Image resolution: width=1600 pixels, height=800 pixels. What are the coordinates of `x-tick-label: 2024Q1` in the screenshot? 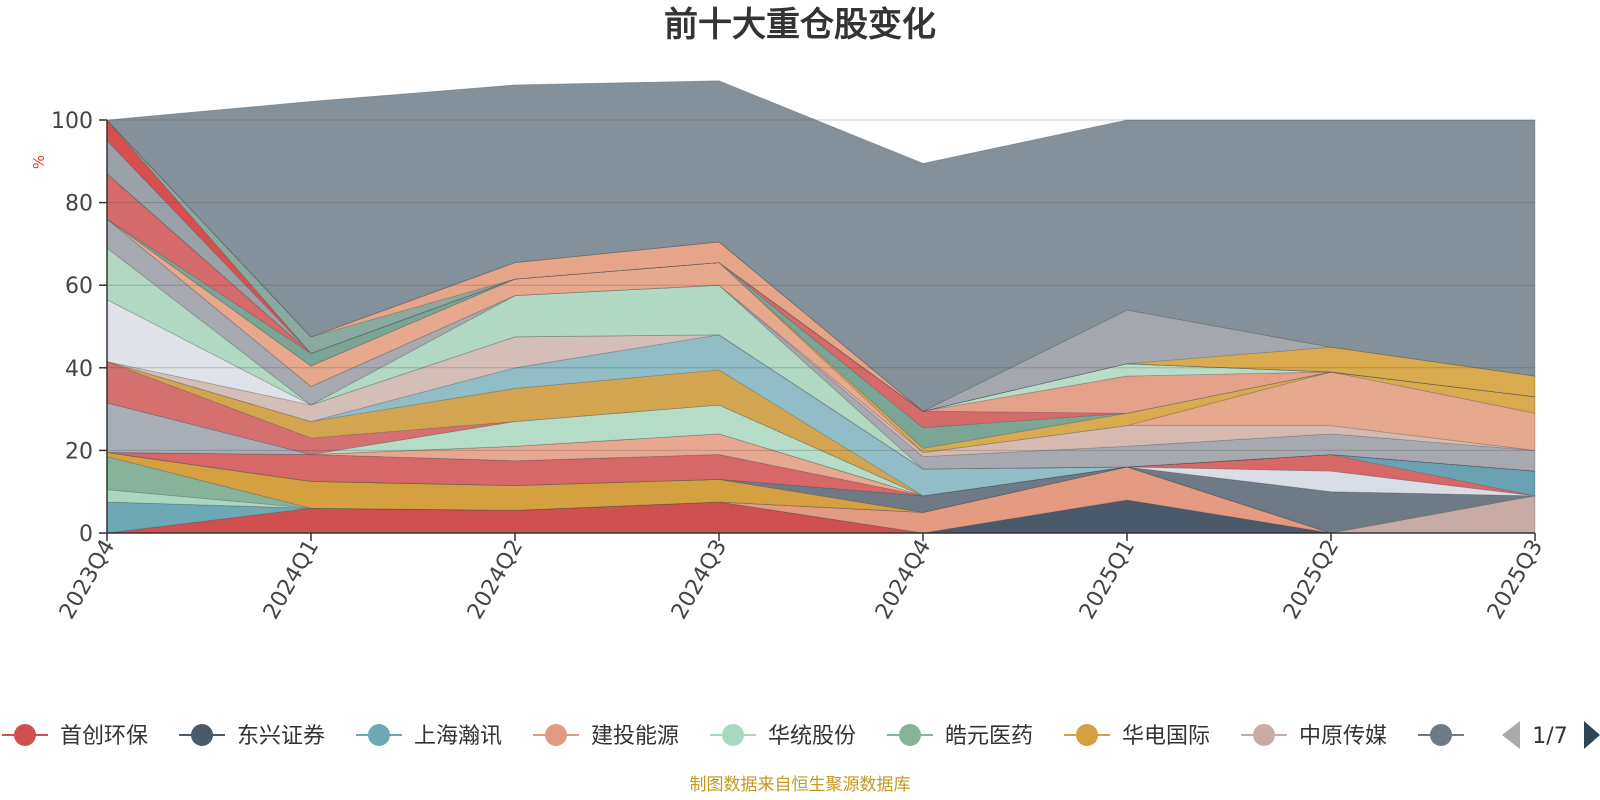 It's located at (291, 580).